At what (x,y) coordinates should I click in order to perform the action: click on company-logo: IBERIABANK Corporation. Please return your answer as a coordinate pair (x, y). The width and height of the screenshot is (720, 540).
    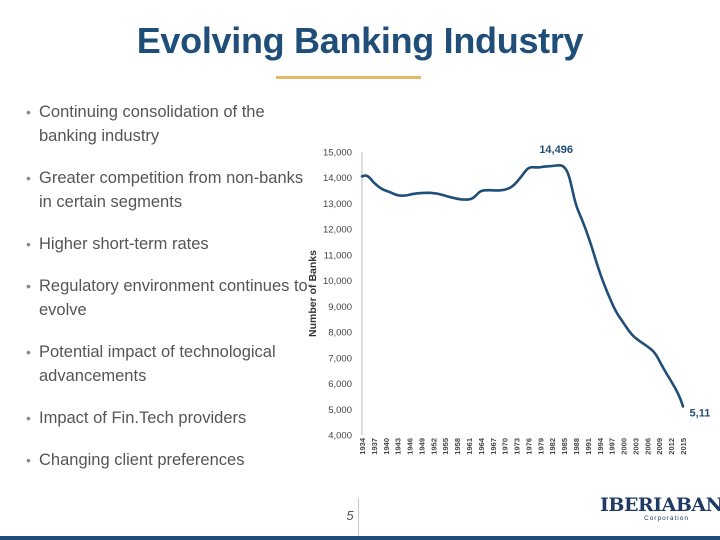
    Looking at the image, I should click on (660, 511).